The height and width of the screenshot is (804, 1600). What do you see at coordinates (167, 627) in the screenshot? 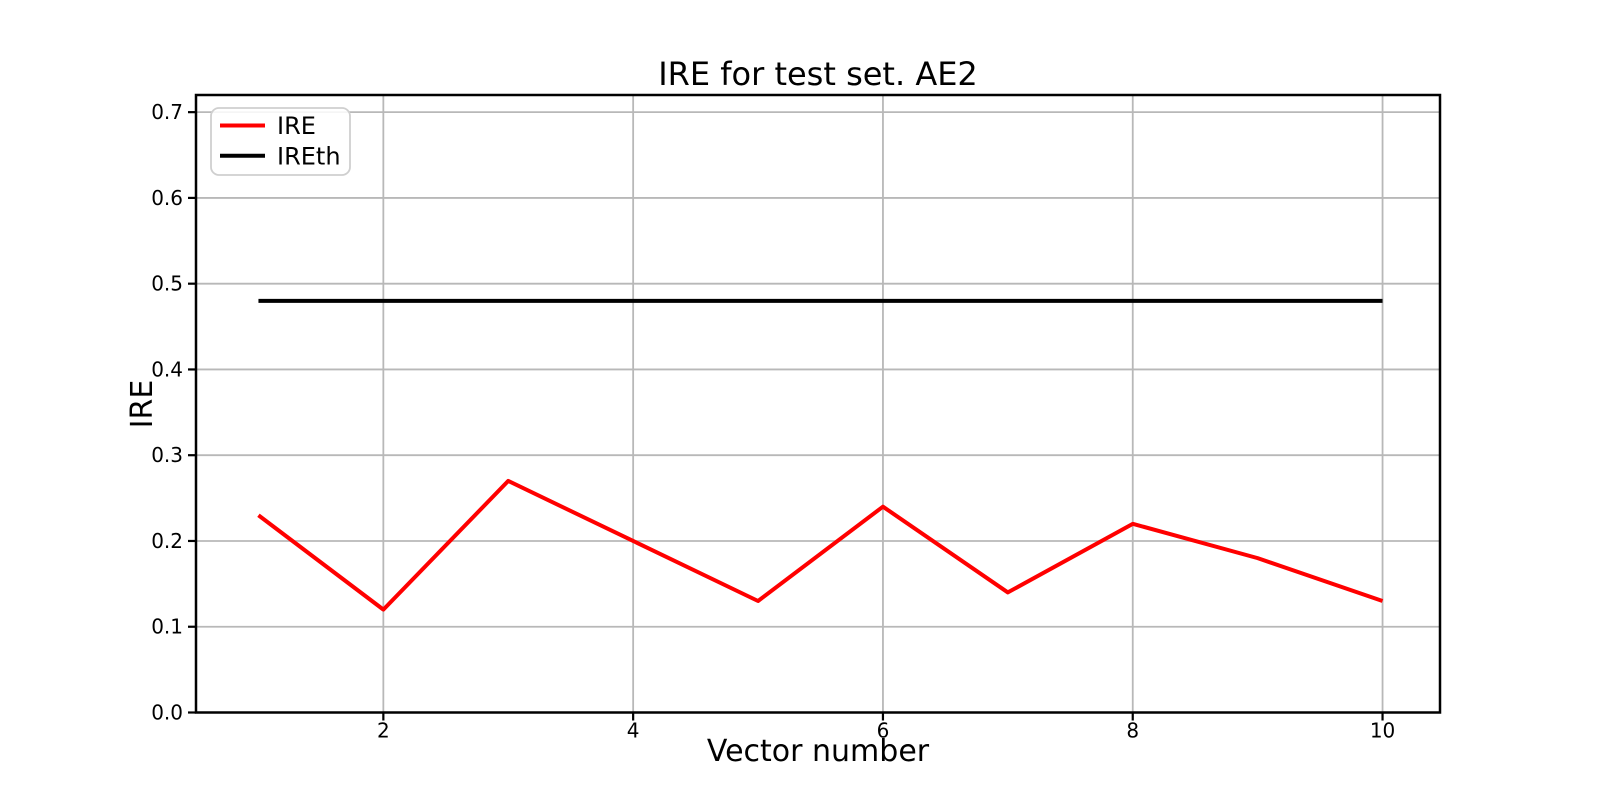
I see `y-tick-label: 0.1` at bounding box center [167, 627].